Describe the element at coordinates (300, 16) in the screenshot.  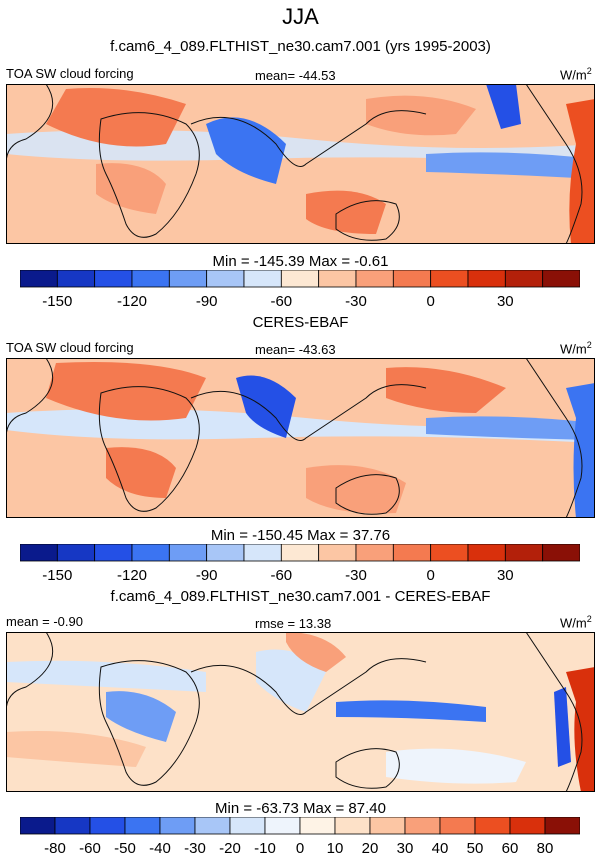
I see `figure-title: JJA` at that location.